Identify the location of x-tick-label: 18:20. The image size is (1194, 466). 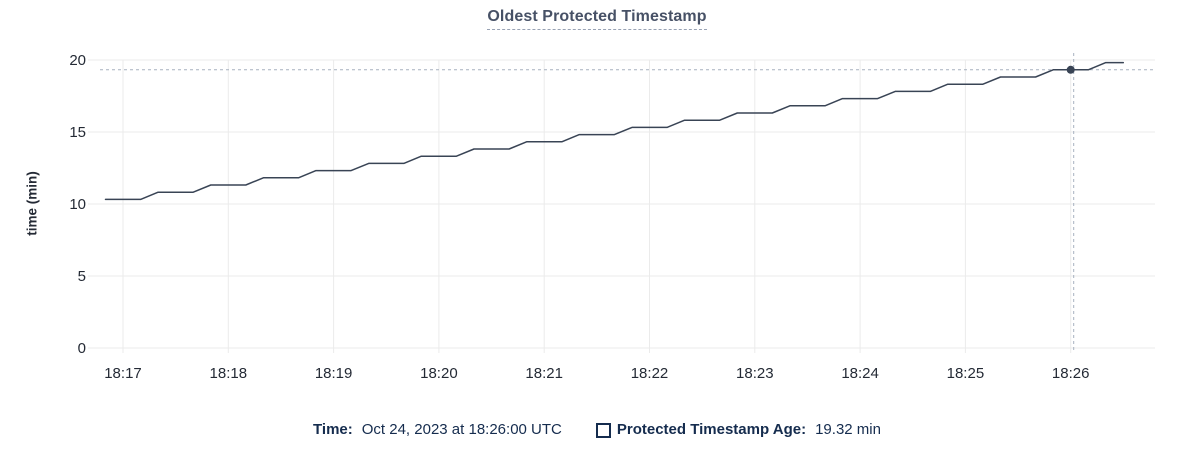
(439, 373).